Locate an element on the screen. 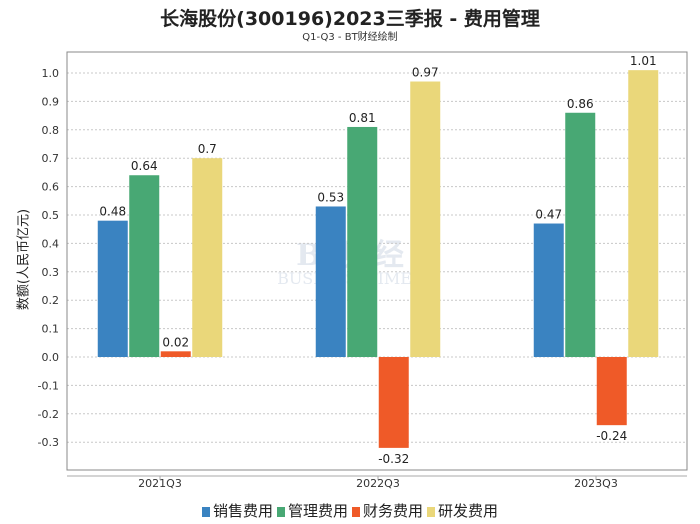 The width and height of the screenshot is (700, 524). y-tick-label: 0.6 is located at coordinates (51, 187).